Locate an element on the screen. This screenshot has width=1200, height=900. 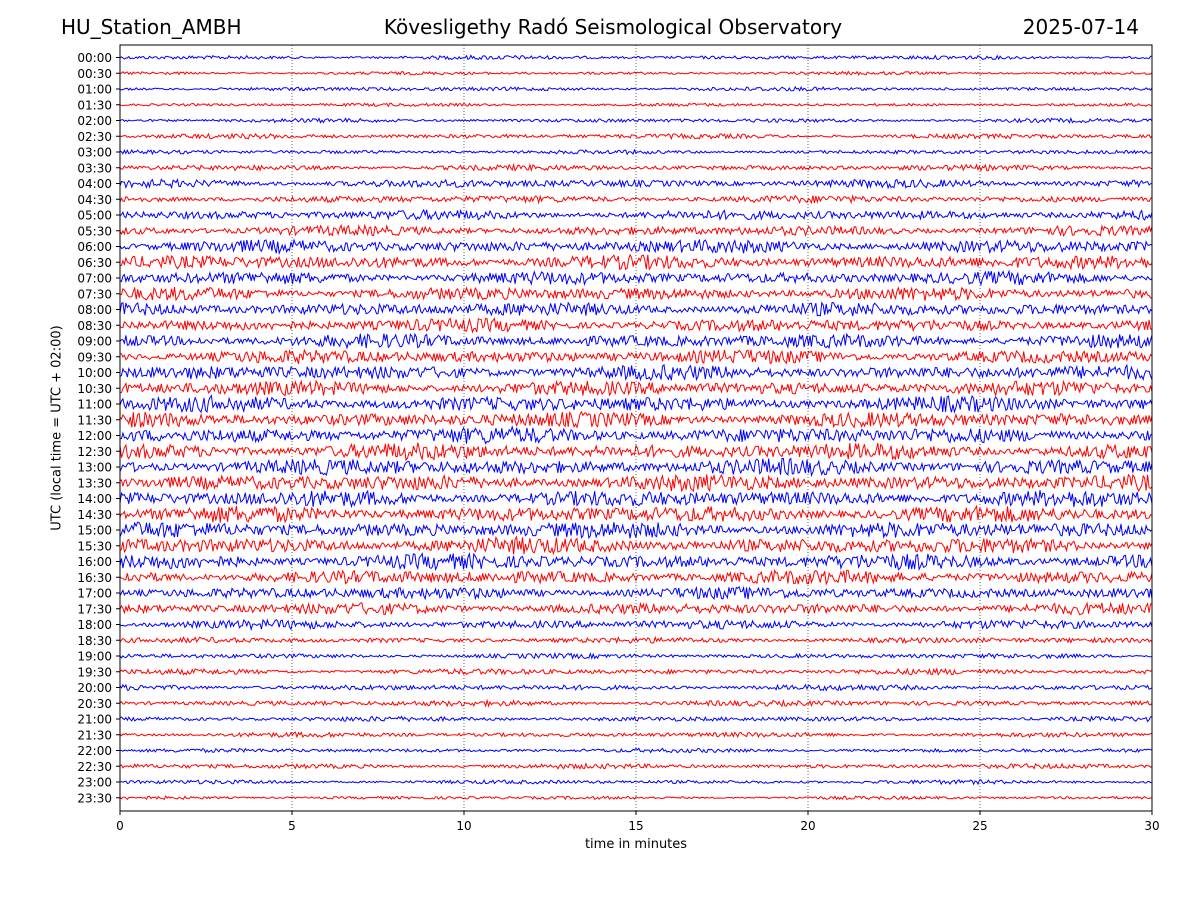
y-tick-label: 23:00 is located at coordinates (94, 783).